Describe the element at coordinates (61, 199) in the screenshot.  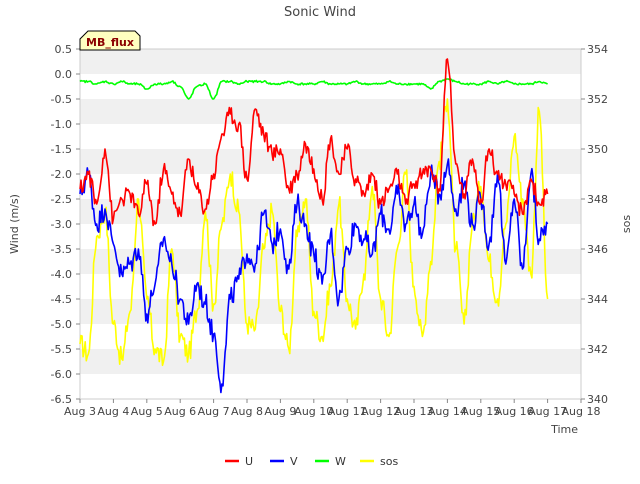
I see `y-tick-label: -2.5` at that location.